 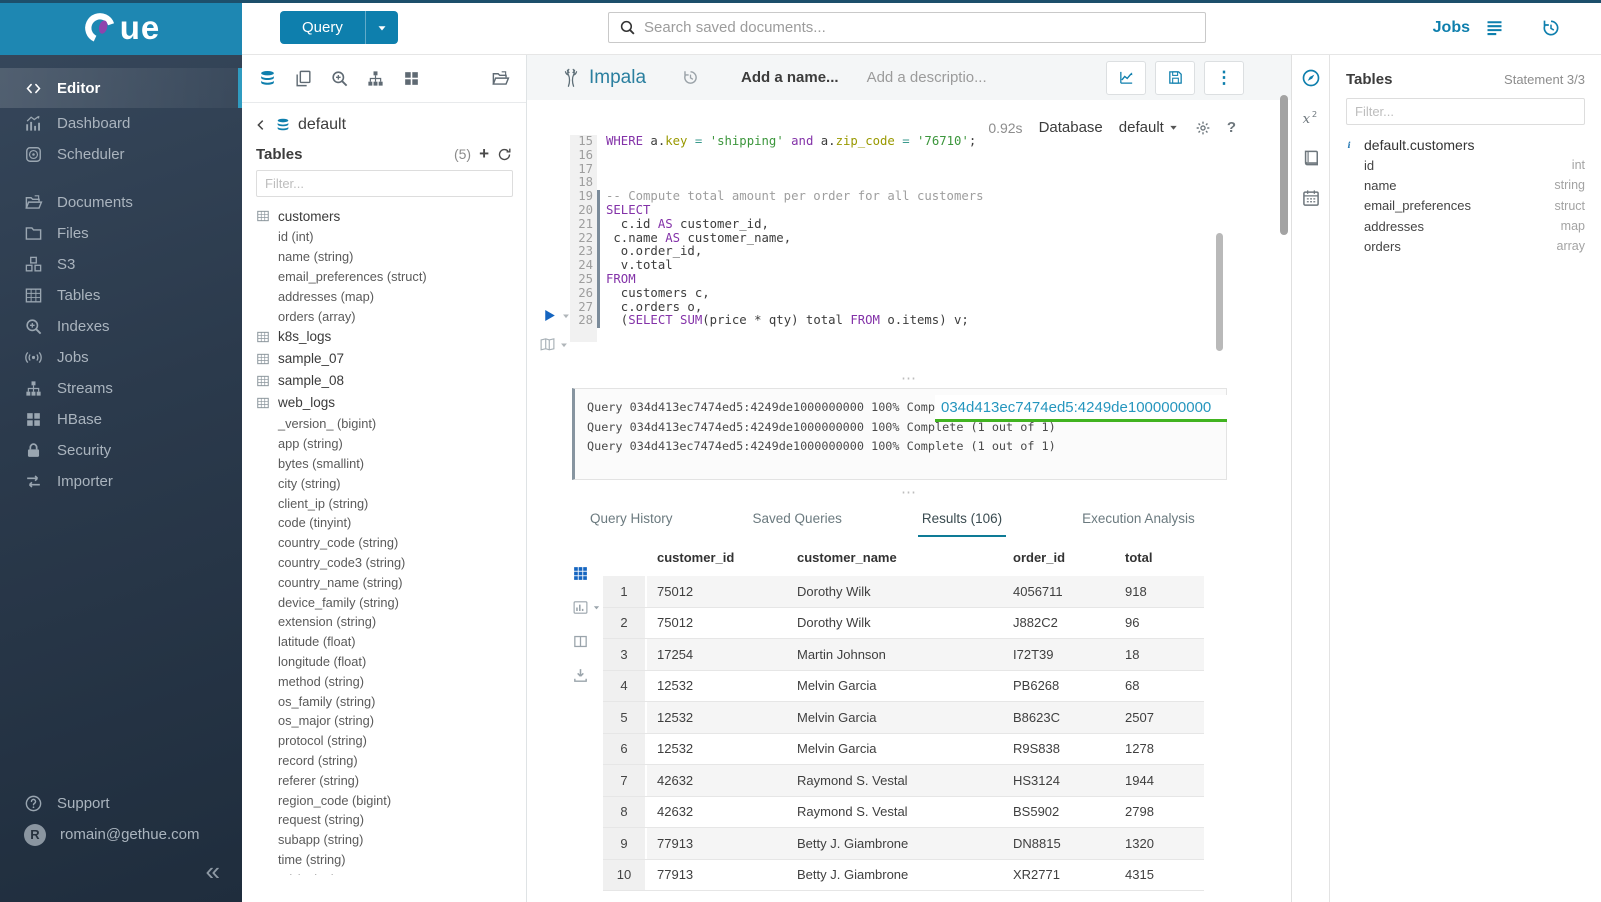 What do you see at coordinates (121, 202) in the screenshot?
I see `sidebar-item-documents: Documents` at bounding box center [121, 202].